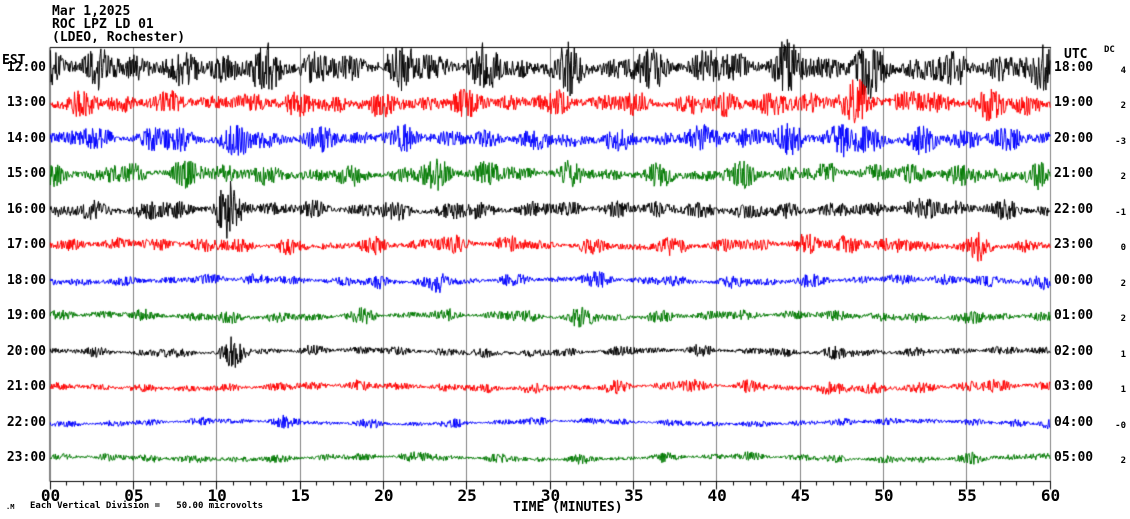 The image size is (1130, 519). Describe the element at coordinates (800, 495) in the screenshot. I see `x-axis-tick-label: 45` at that location.